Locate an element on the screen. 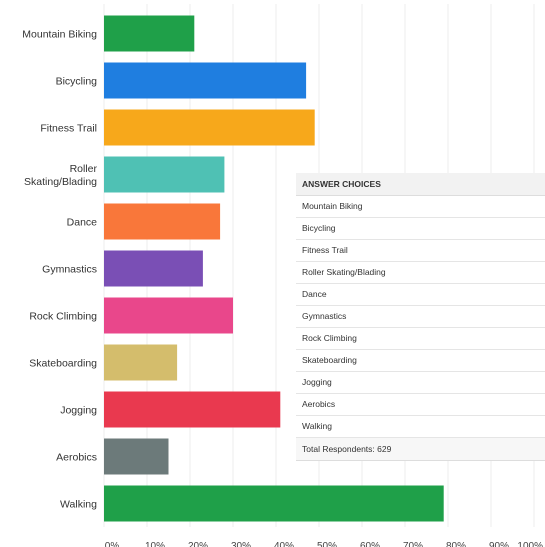  table-header: ANSWER CHOICES is located at coordinates (420, 184).